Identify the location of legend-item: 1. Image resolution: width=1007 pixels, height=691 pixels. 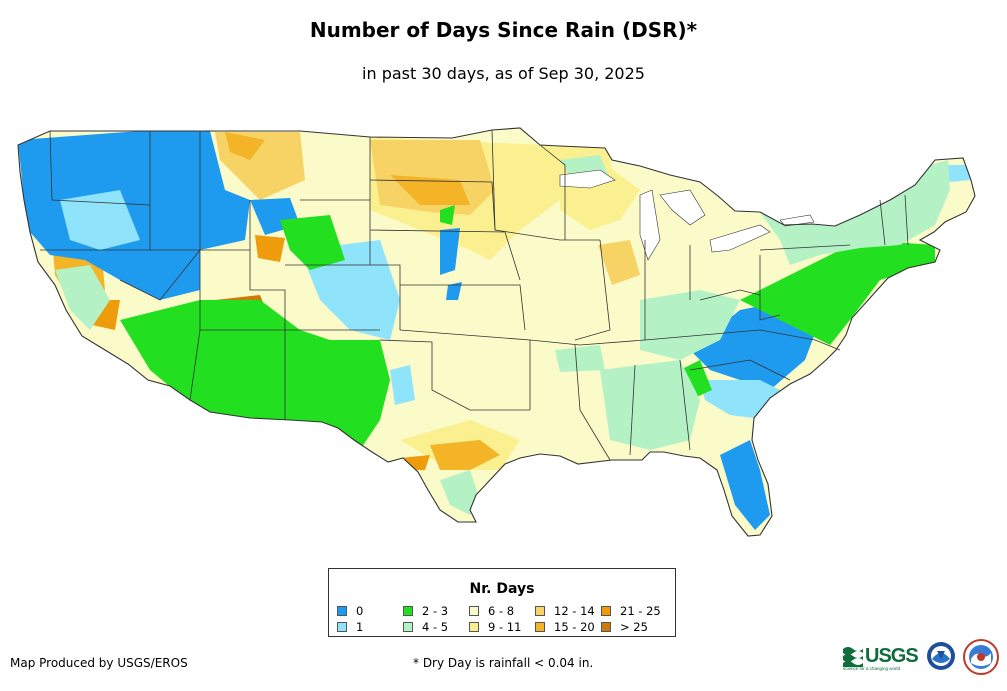
(350, 627).